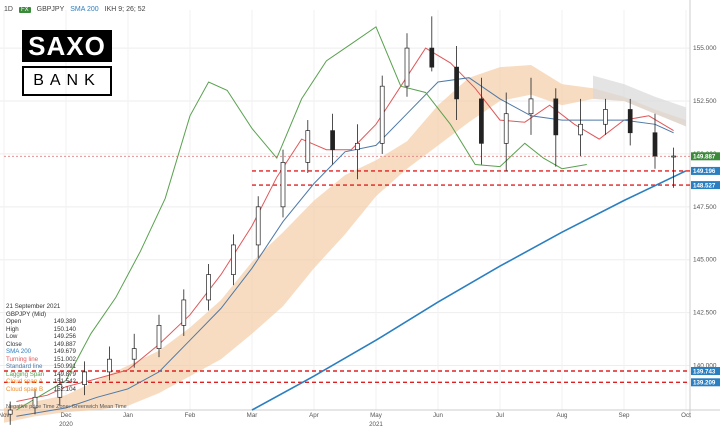 Image resolution: width=720 pixels, height=429 pixels. I want to click on tooltip-row: Open 149.389, so click(41, 322).